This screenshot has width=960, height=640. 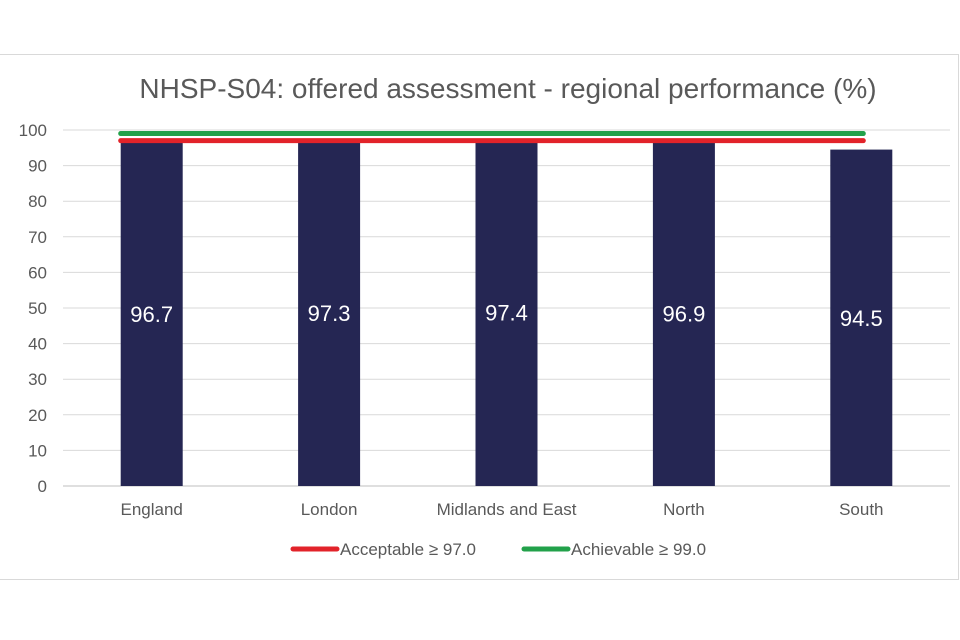 What do you see at coordinates (37, 450) in the screenshot?
I see `y-tick-label: 10` at bounding box center [37, 450].